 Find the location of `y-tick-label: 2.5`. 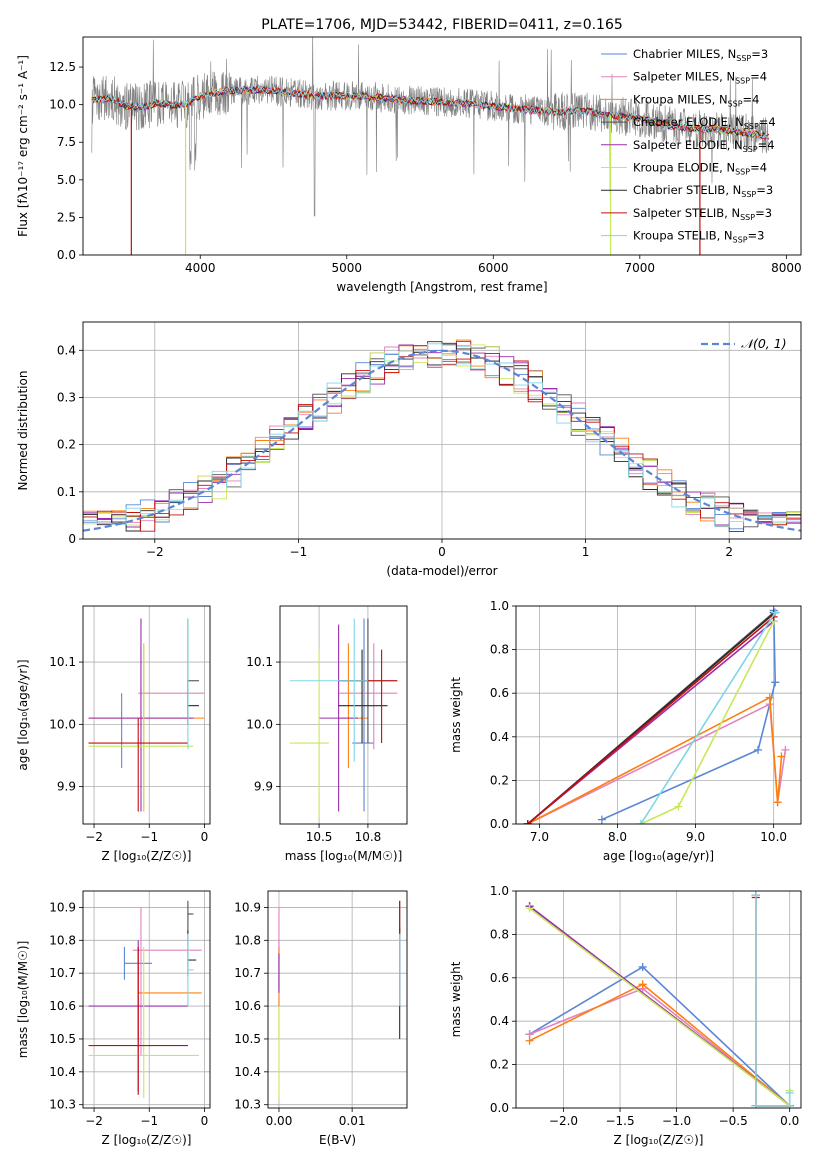

y-tick-label: 2.5 is located at coordinates (66, 217).